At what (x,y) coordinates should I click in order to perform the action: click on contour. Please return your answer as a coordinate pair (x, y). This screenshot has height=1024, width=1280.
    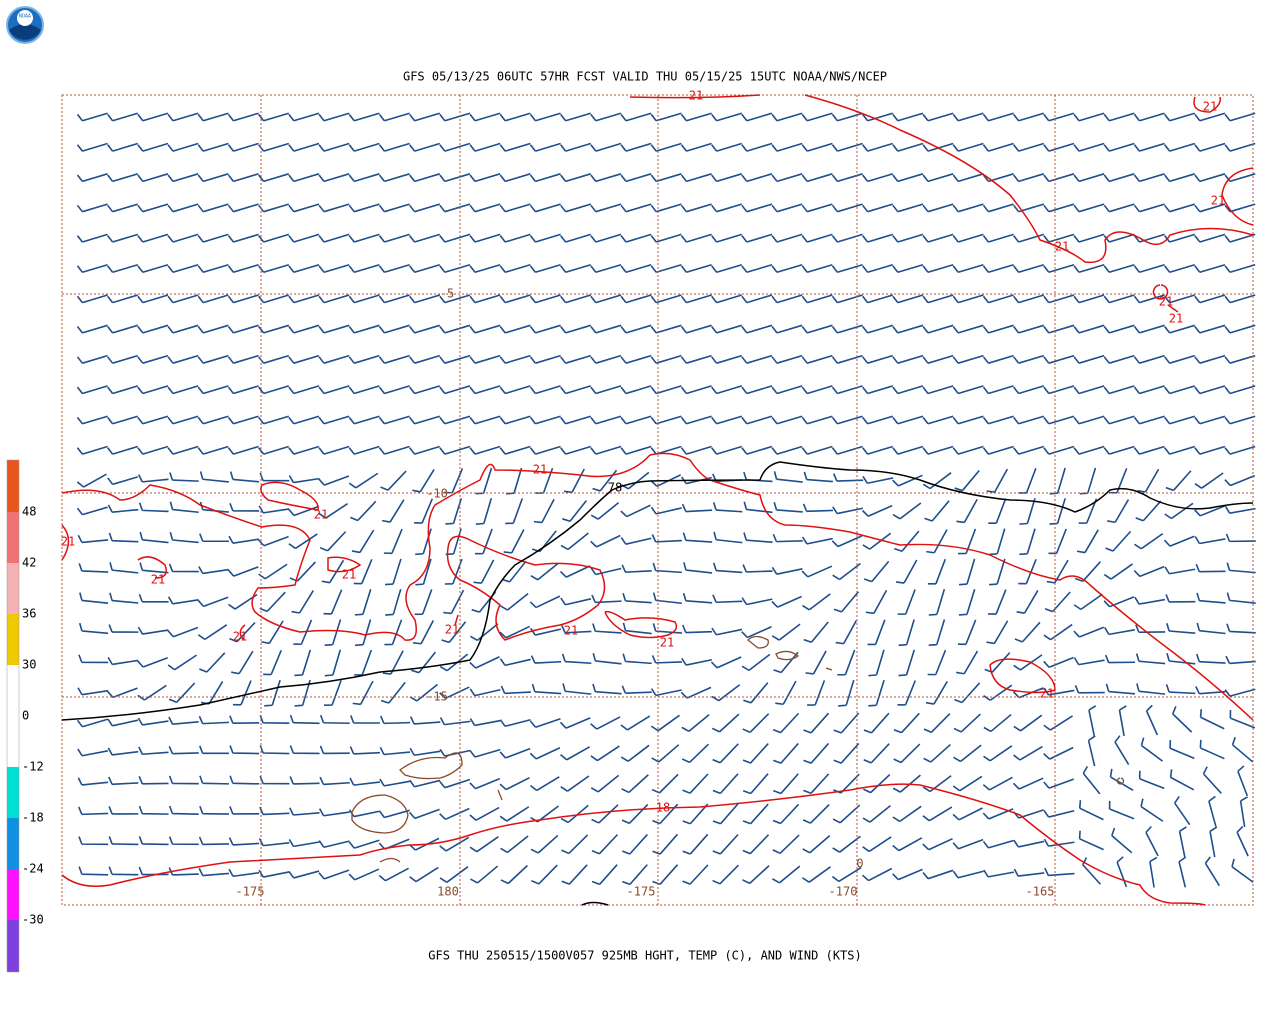
    Looking at the image, I should click on (562, 588).